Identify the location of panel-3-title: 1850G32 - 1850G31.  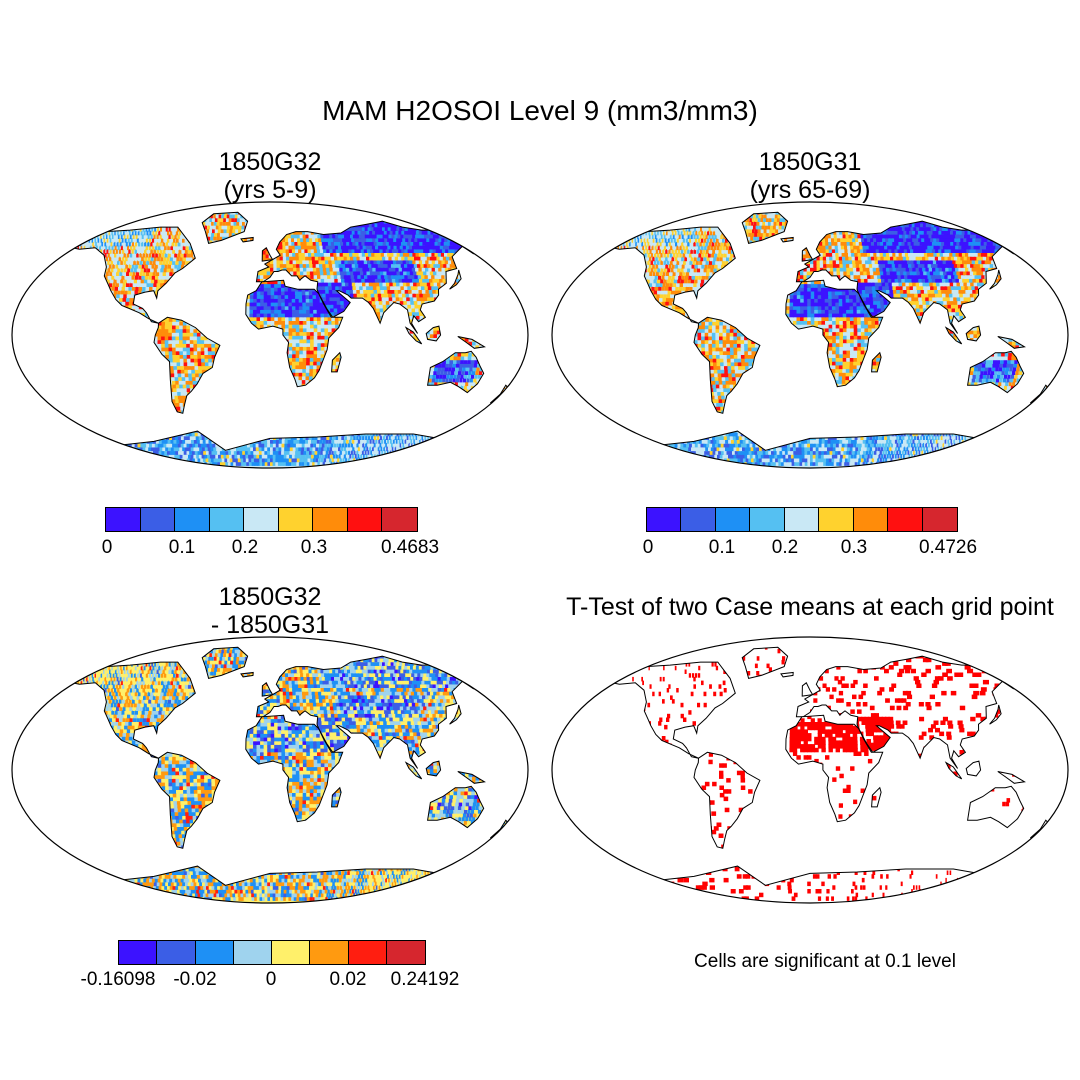
(270, 611).